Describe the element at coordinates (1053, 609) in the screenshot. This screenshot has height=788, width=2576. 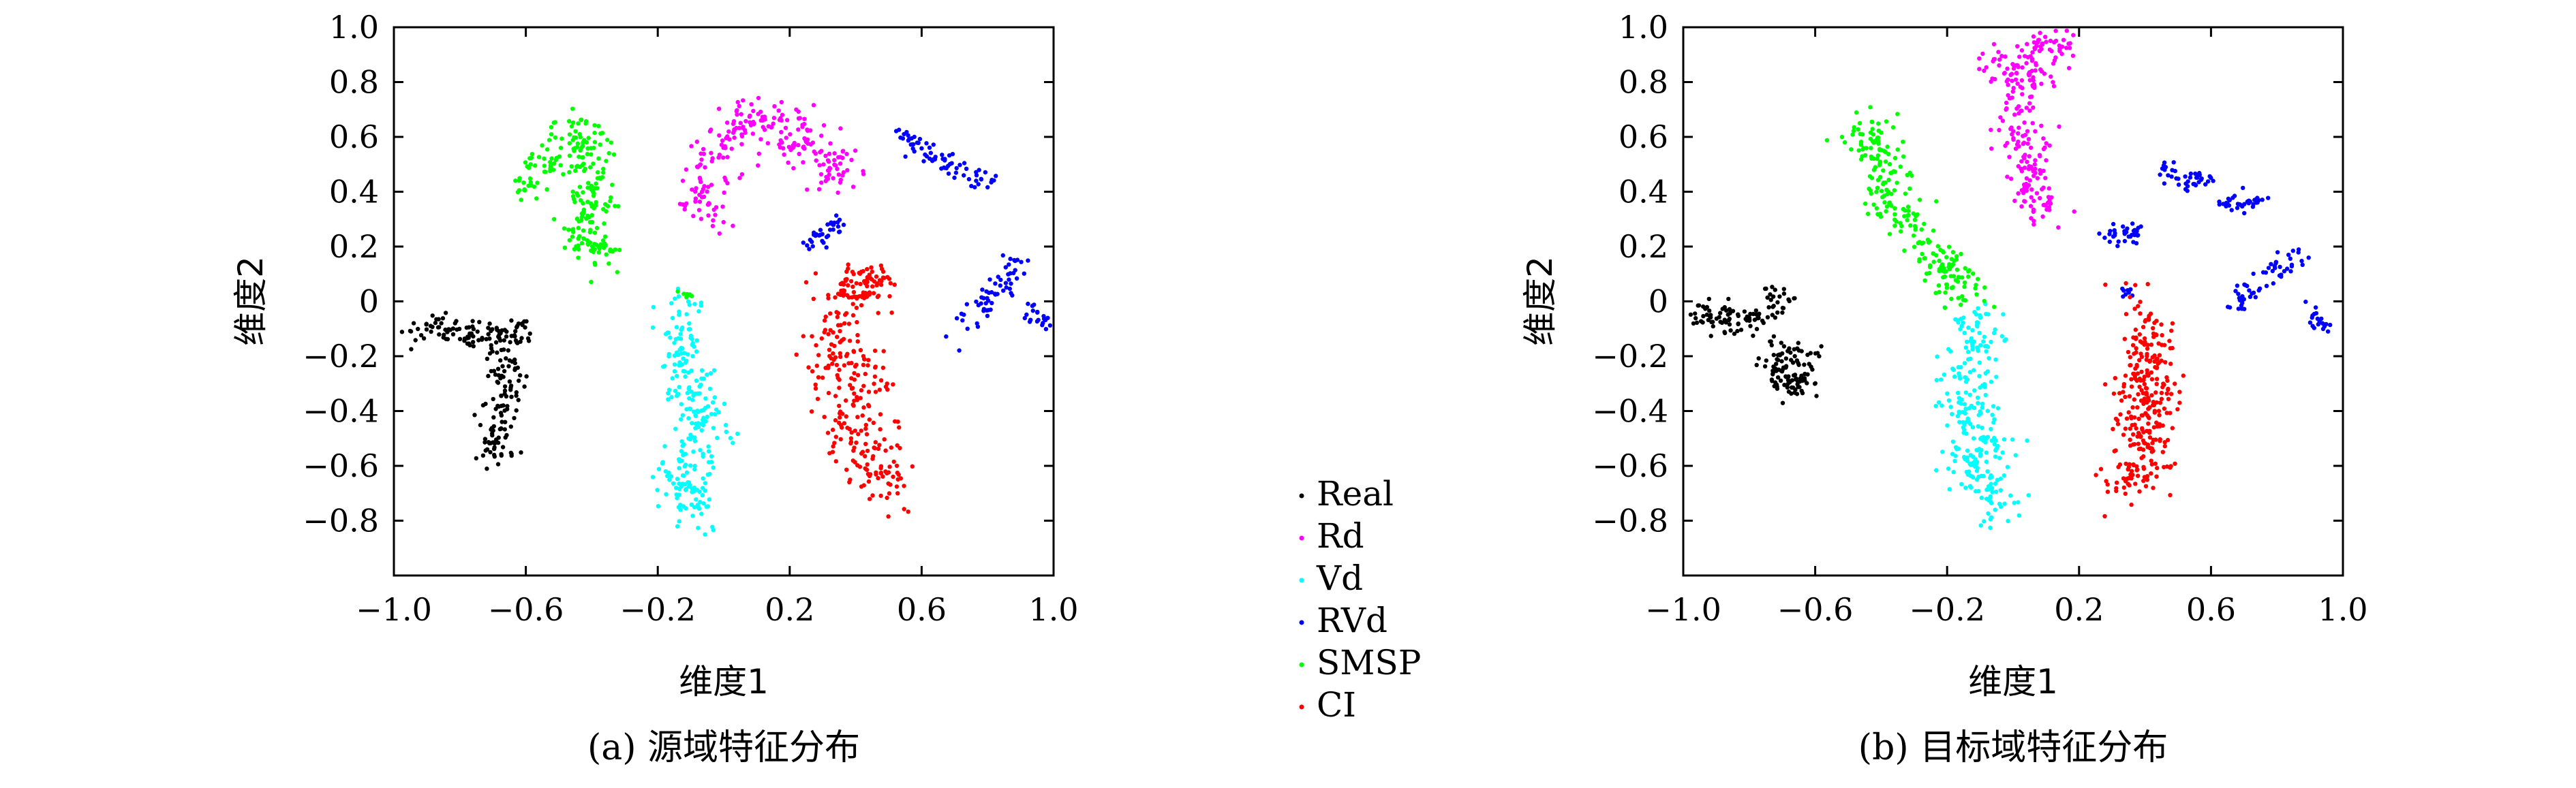
I see `x-tick-label: 1.0` at that location.